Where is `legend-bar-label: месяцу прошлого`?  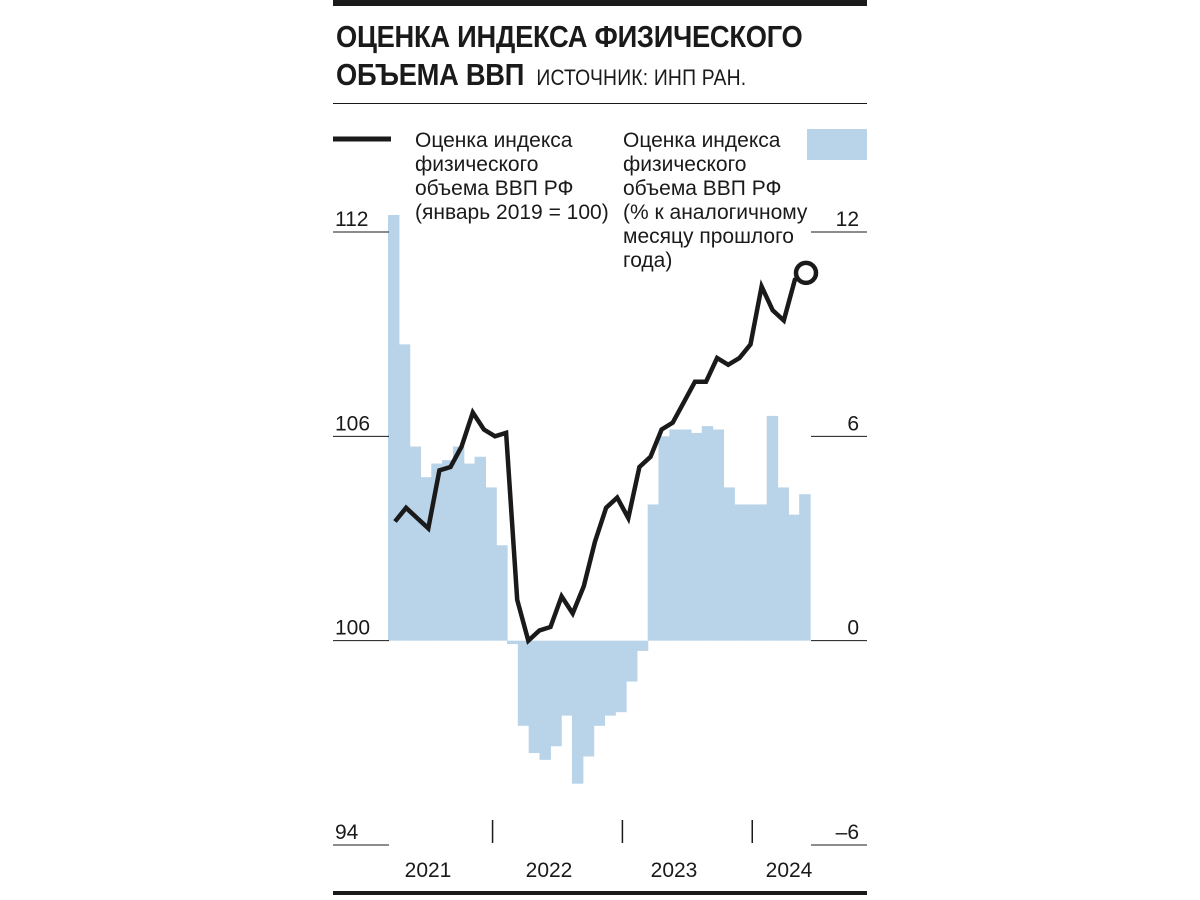
legend-bar-label: месяцу прошлого is located at coordinates (708, 236).